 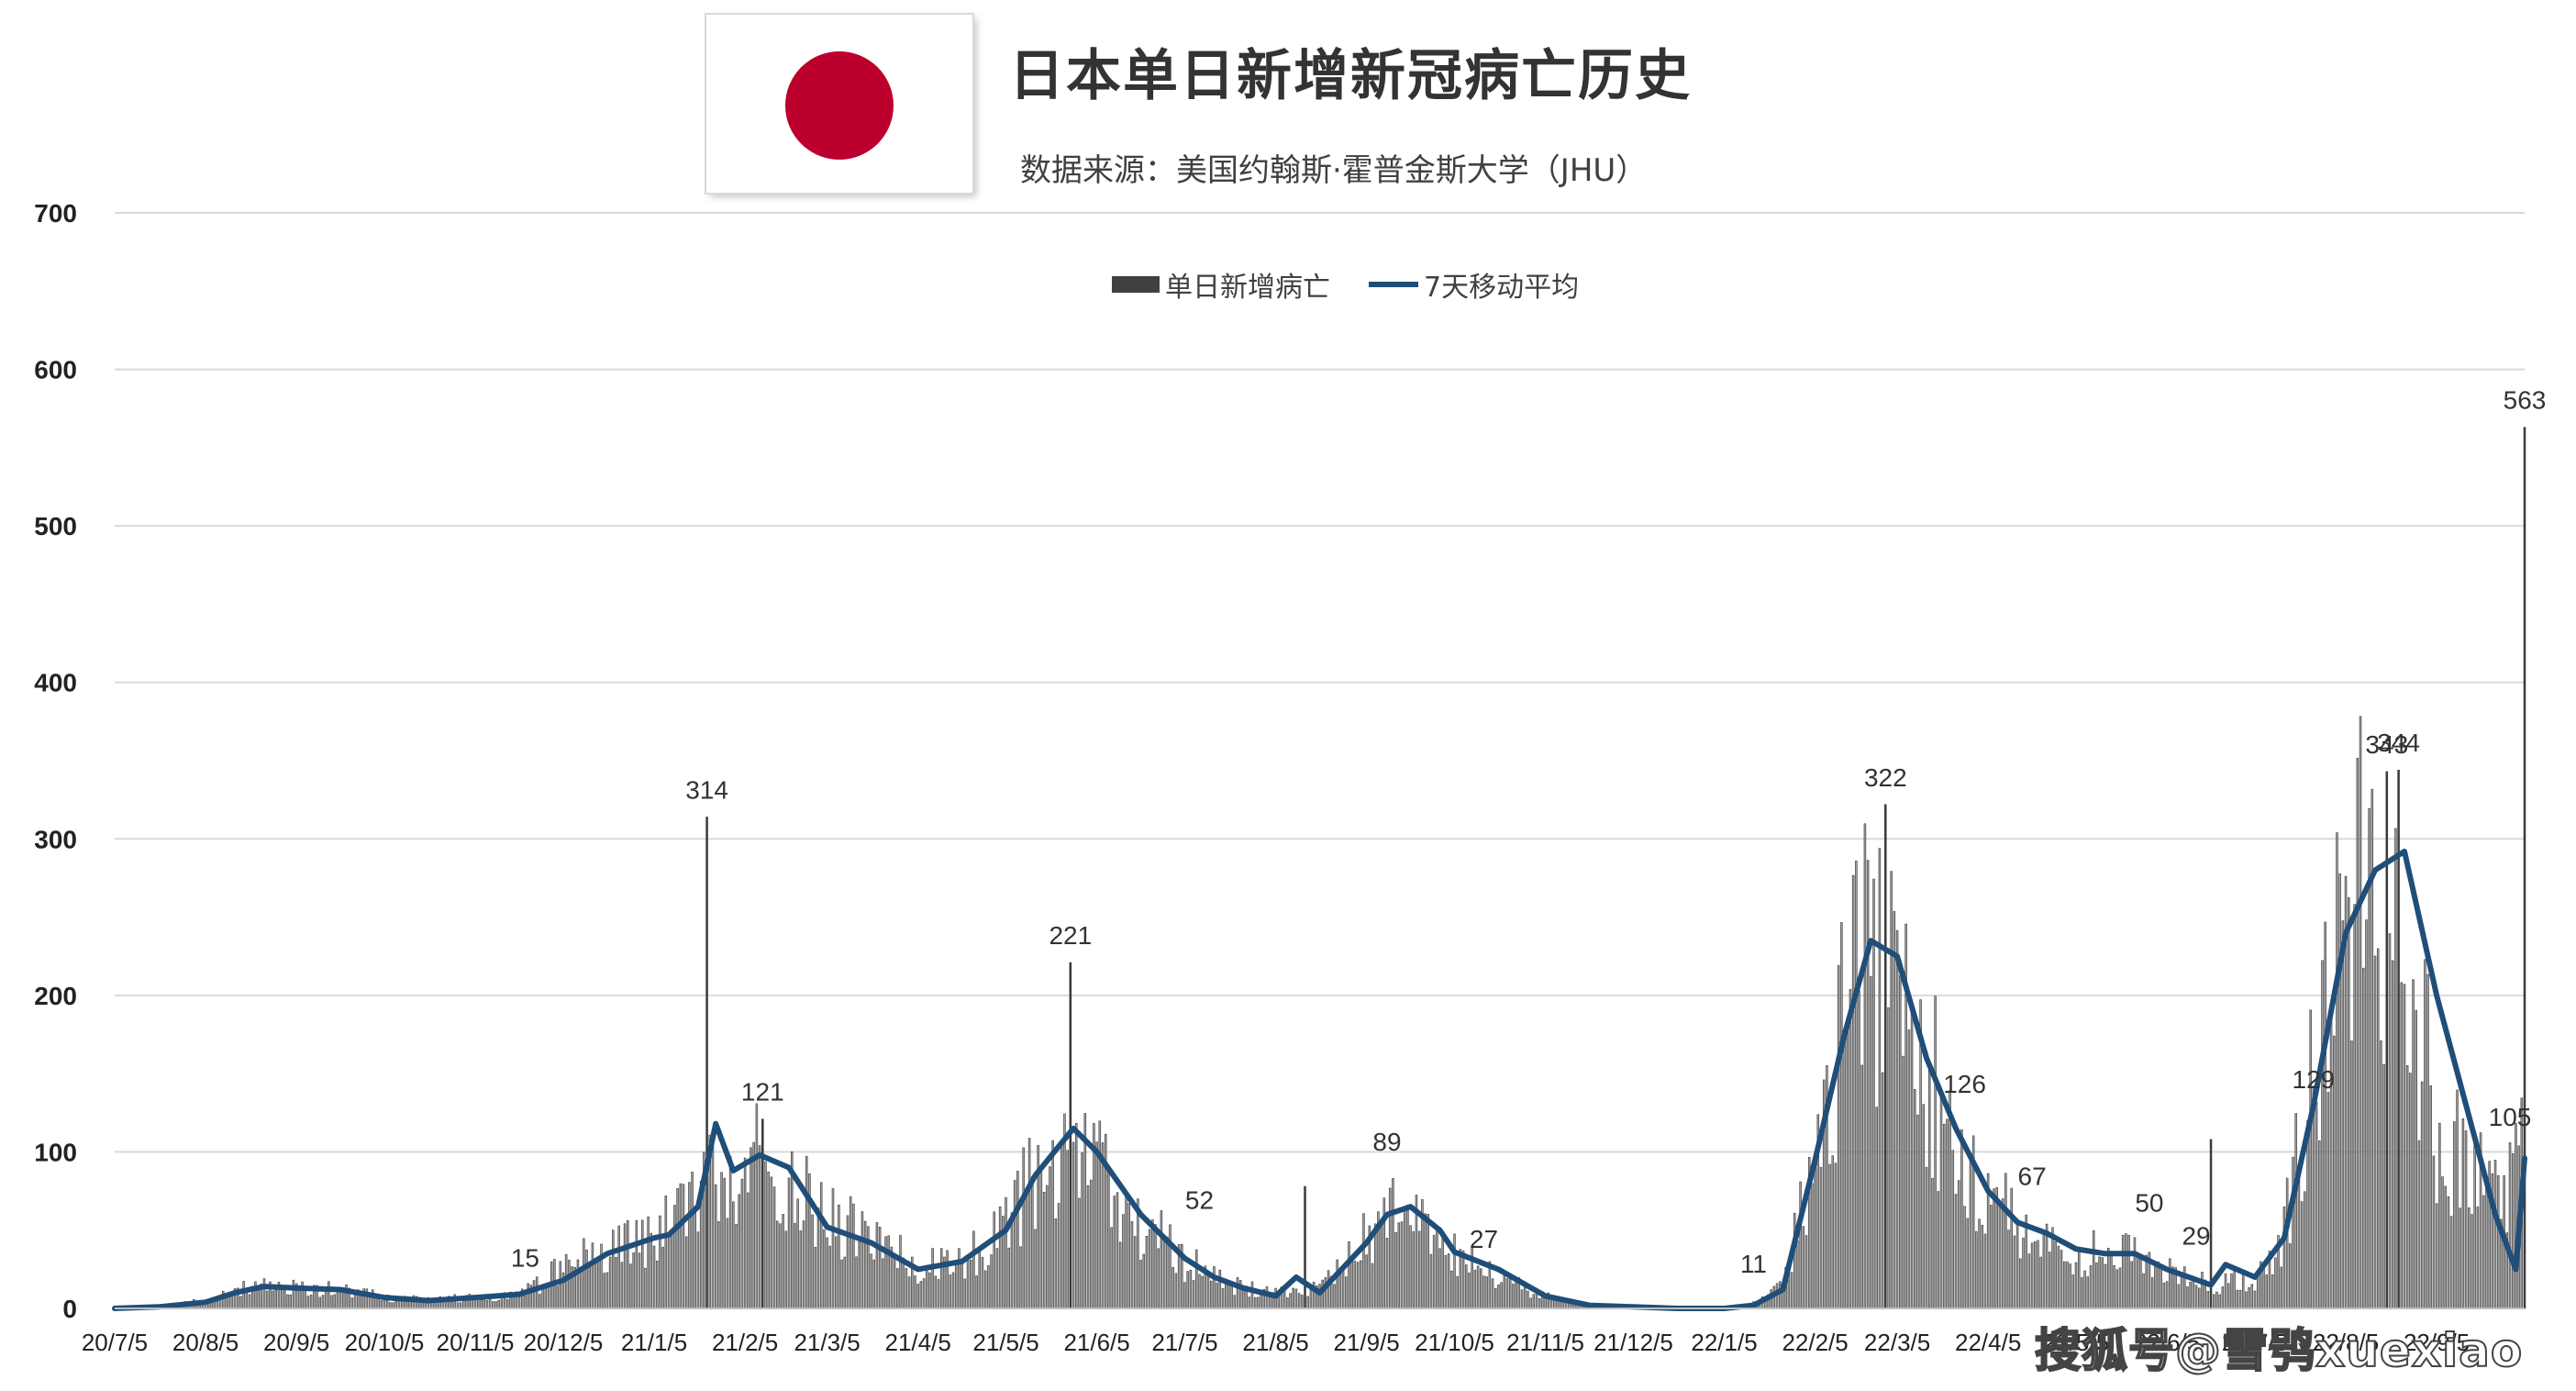 What do you see at coordinates (1484, 1239) in the screenshot?
I see `data-label: 27` at bounding box center [1484, 1239].